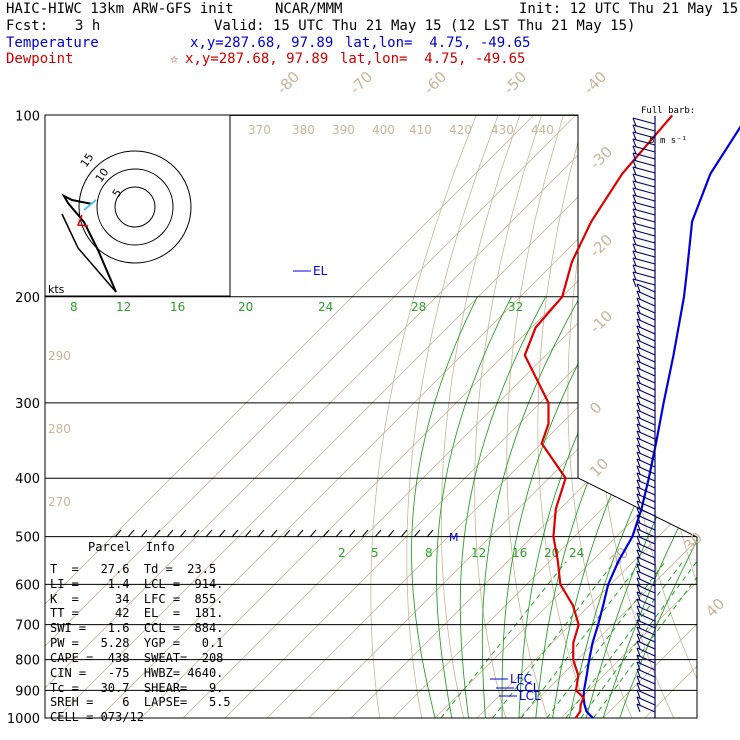  Describe the element at coordinates (137, 205) in the screenshot. I see `hodograph-panel` at that location.